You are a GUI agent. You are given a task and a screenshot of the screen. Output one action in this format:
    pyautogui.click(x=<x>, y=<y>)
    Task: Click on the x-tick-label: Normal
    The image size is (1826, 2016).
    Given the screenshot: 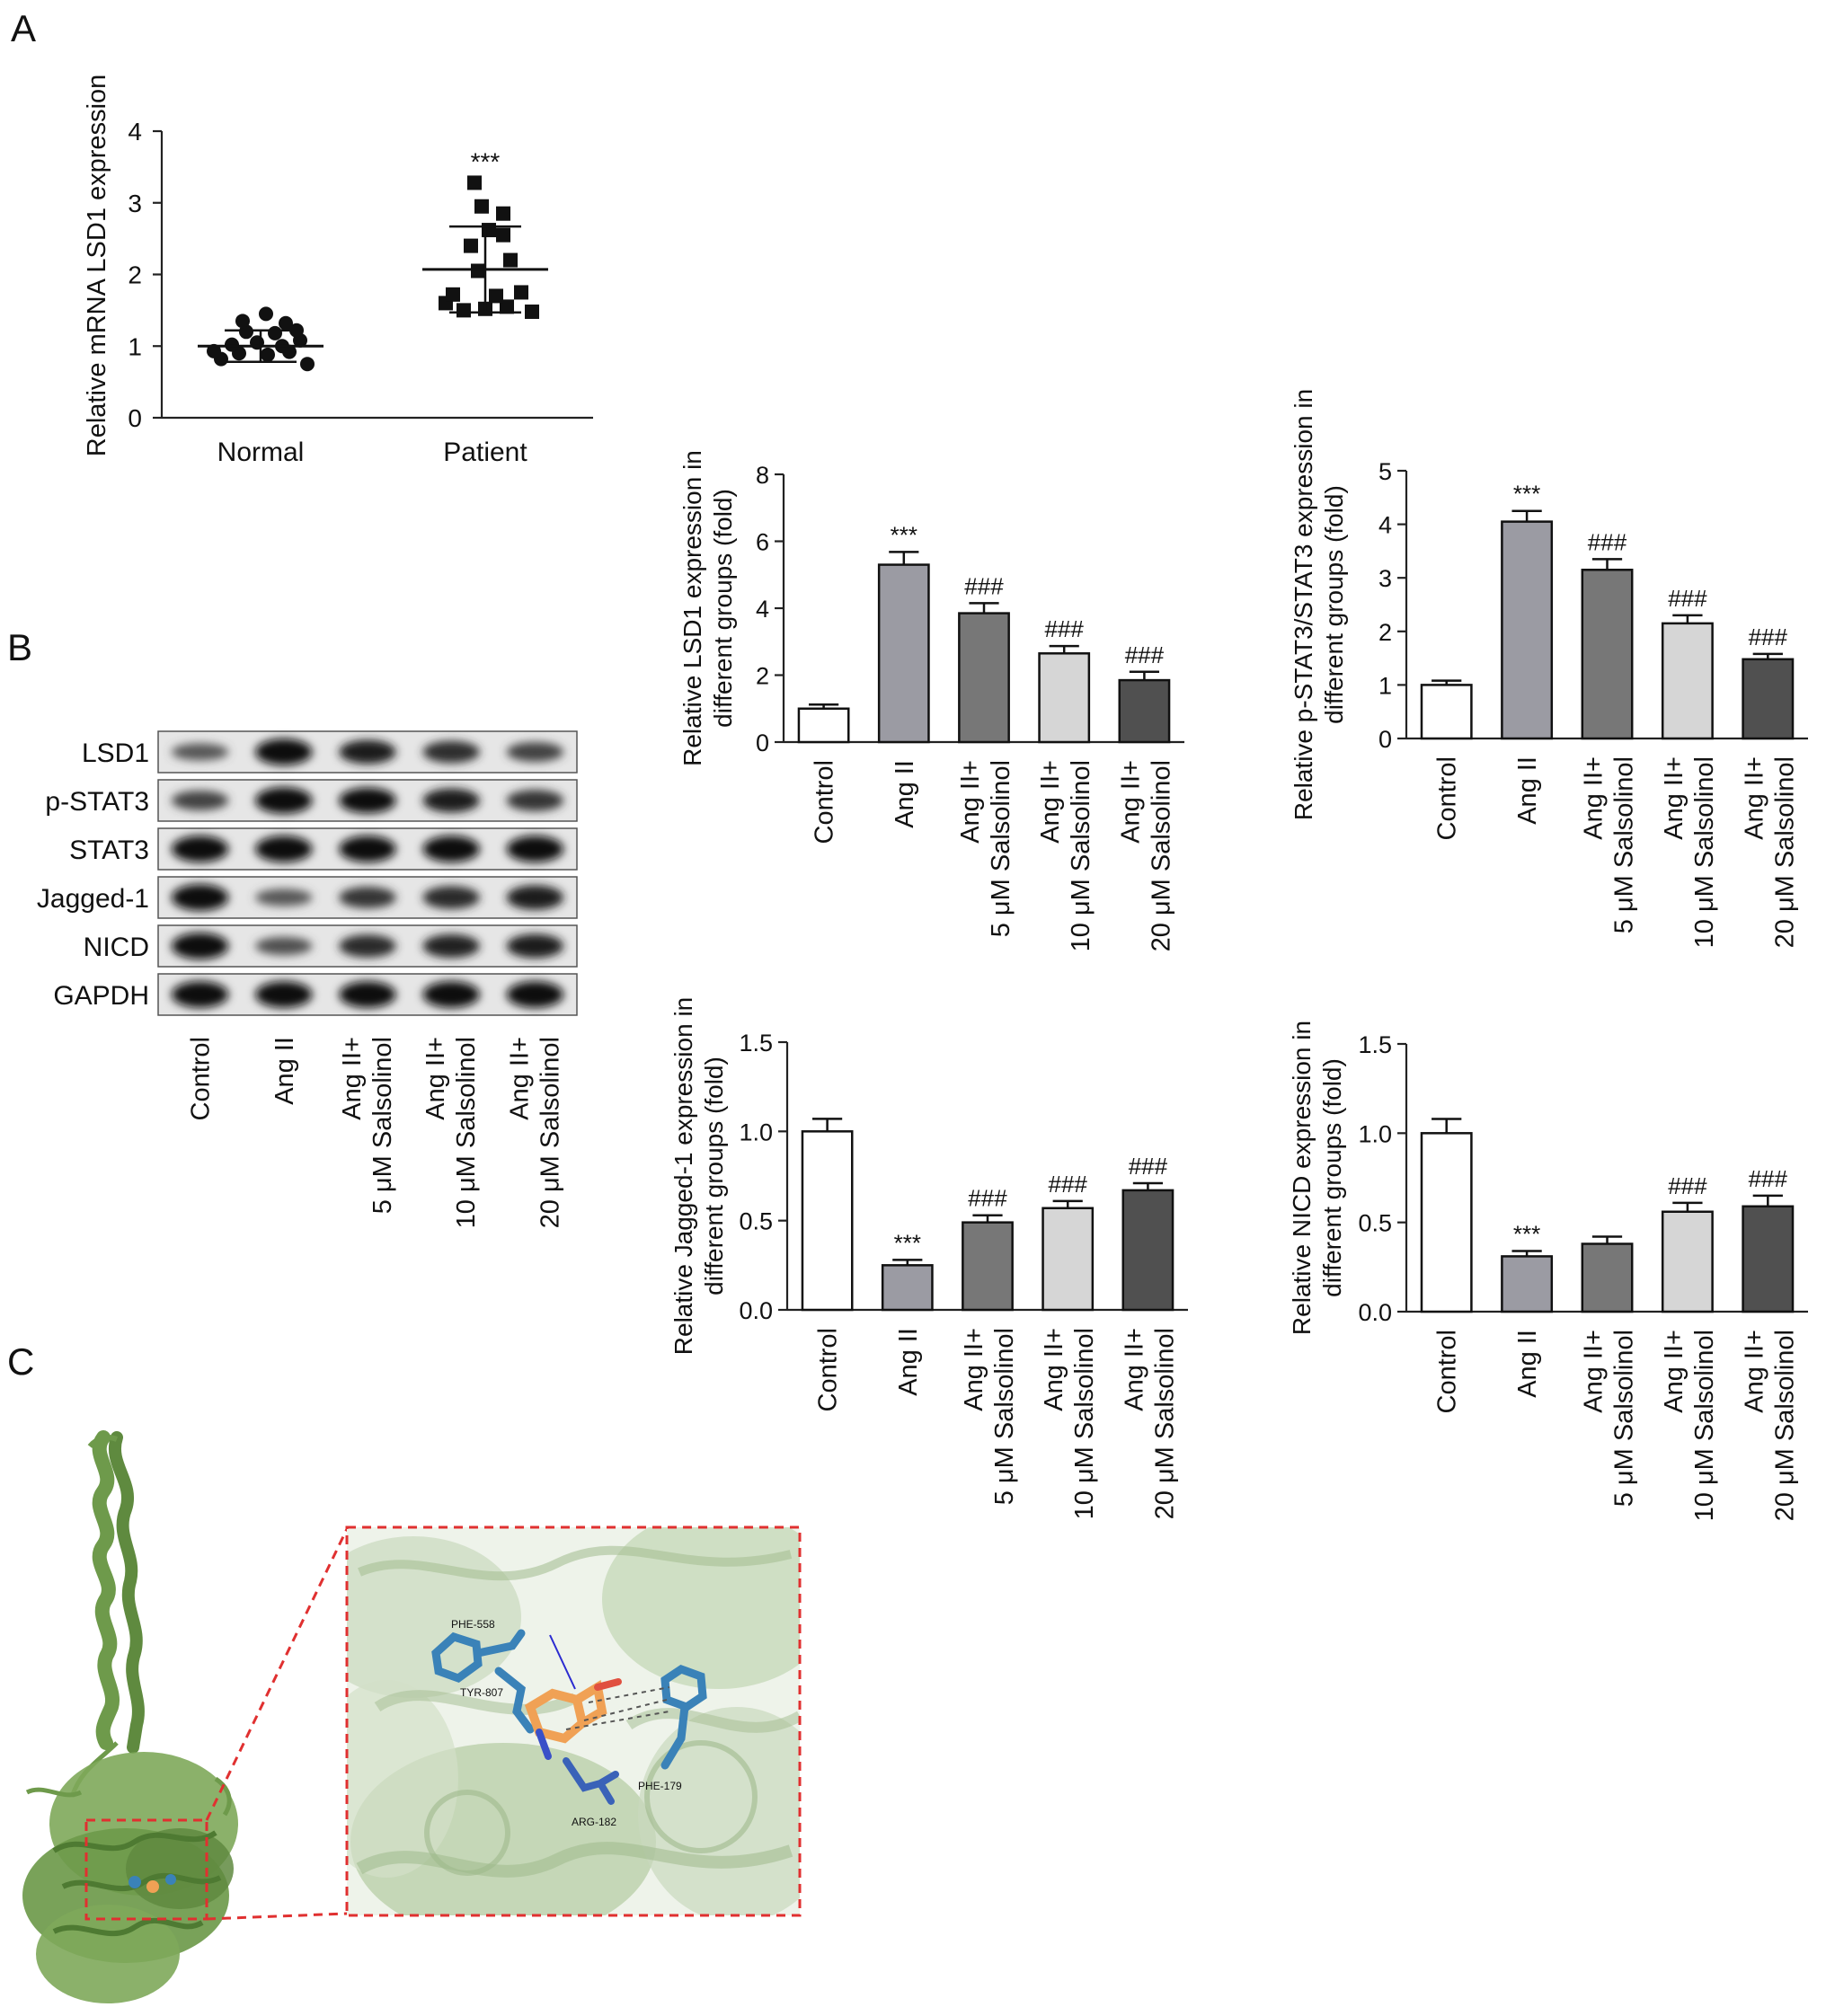 What is the action you would take?
    pyautogui.click(x=261, y=452)
    